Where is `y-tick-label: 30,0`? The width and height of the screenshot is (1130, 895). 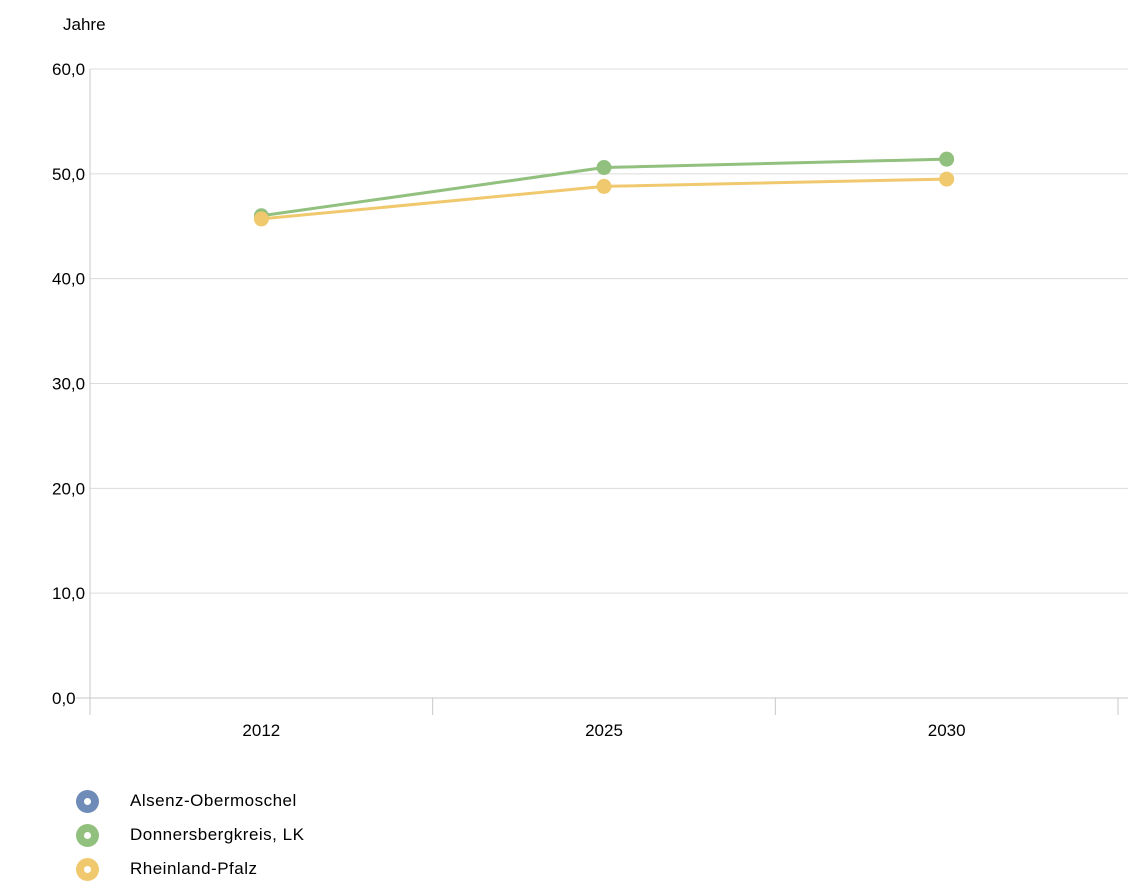
y-tick-label: 30,0 is located at coordinates (68, 384).